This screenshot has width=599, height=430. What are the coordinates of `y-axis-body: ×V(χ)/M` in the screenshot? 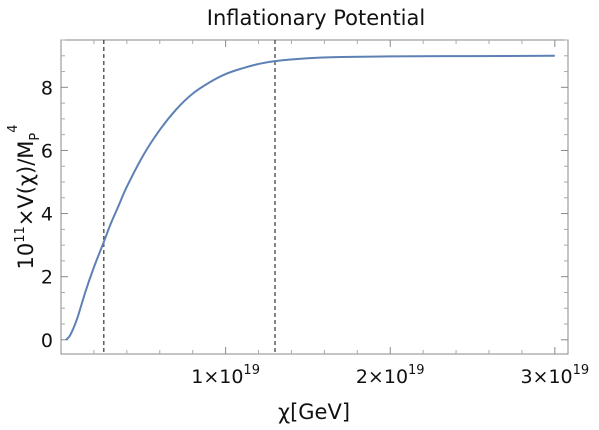 It's located at (26, 184).